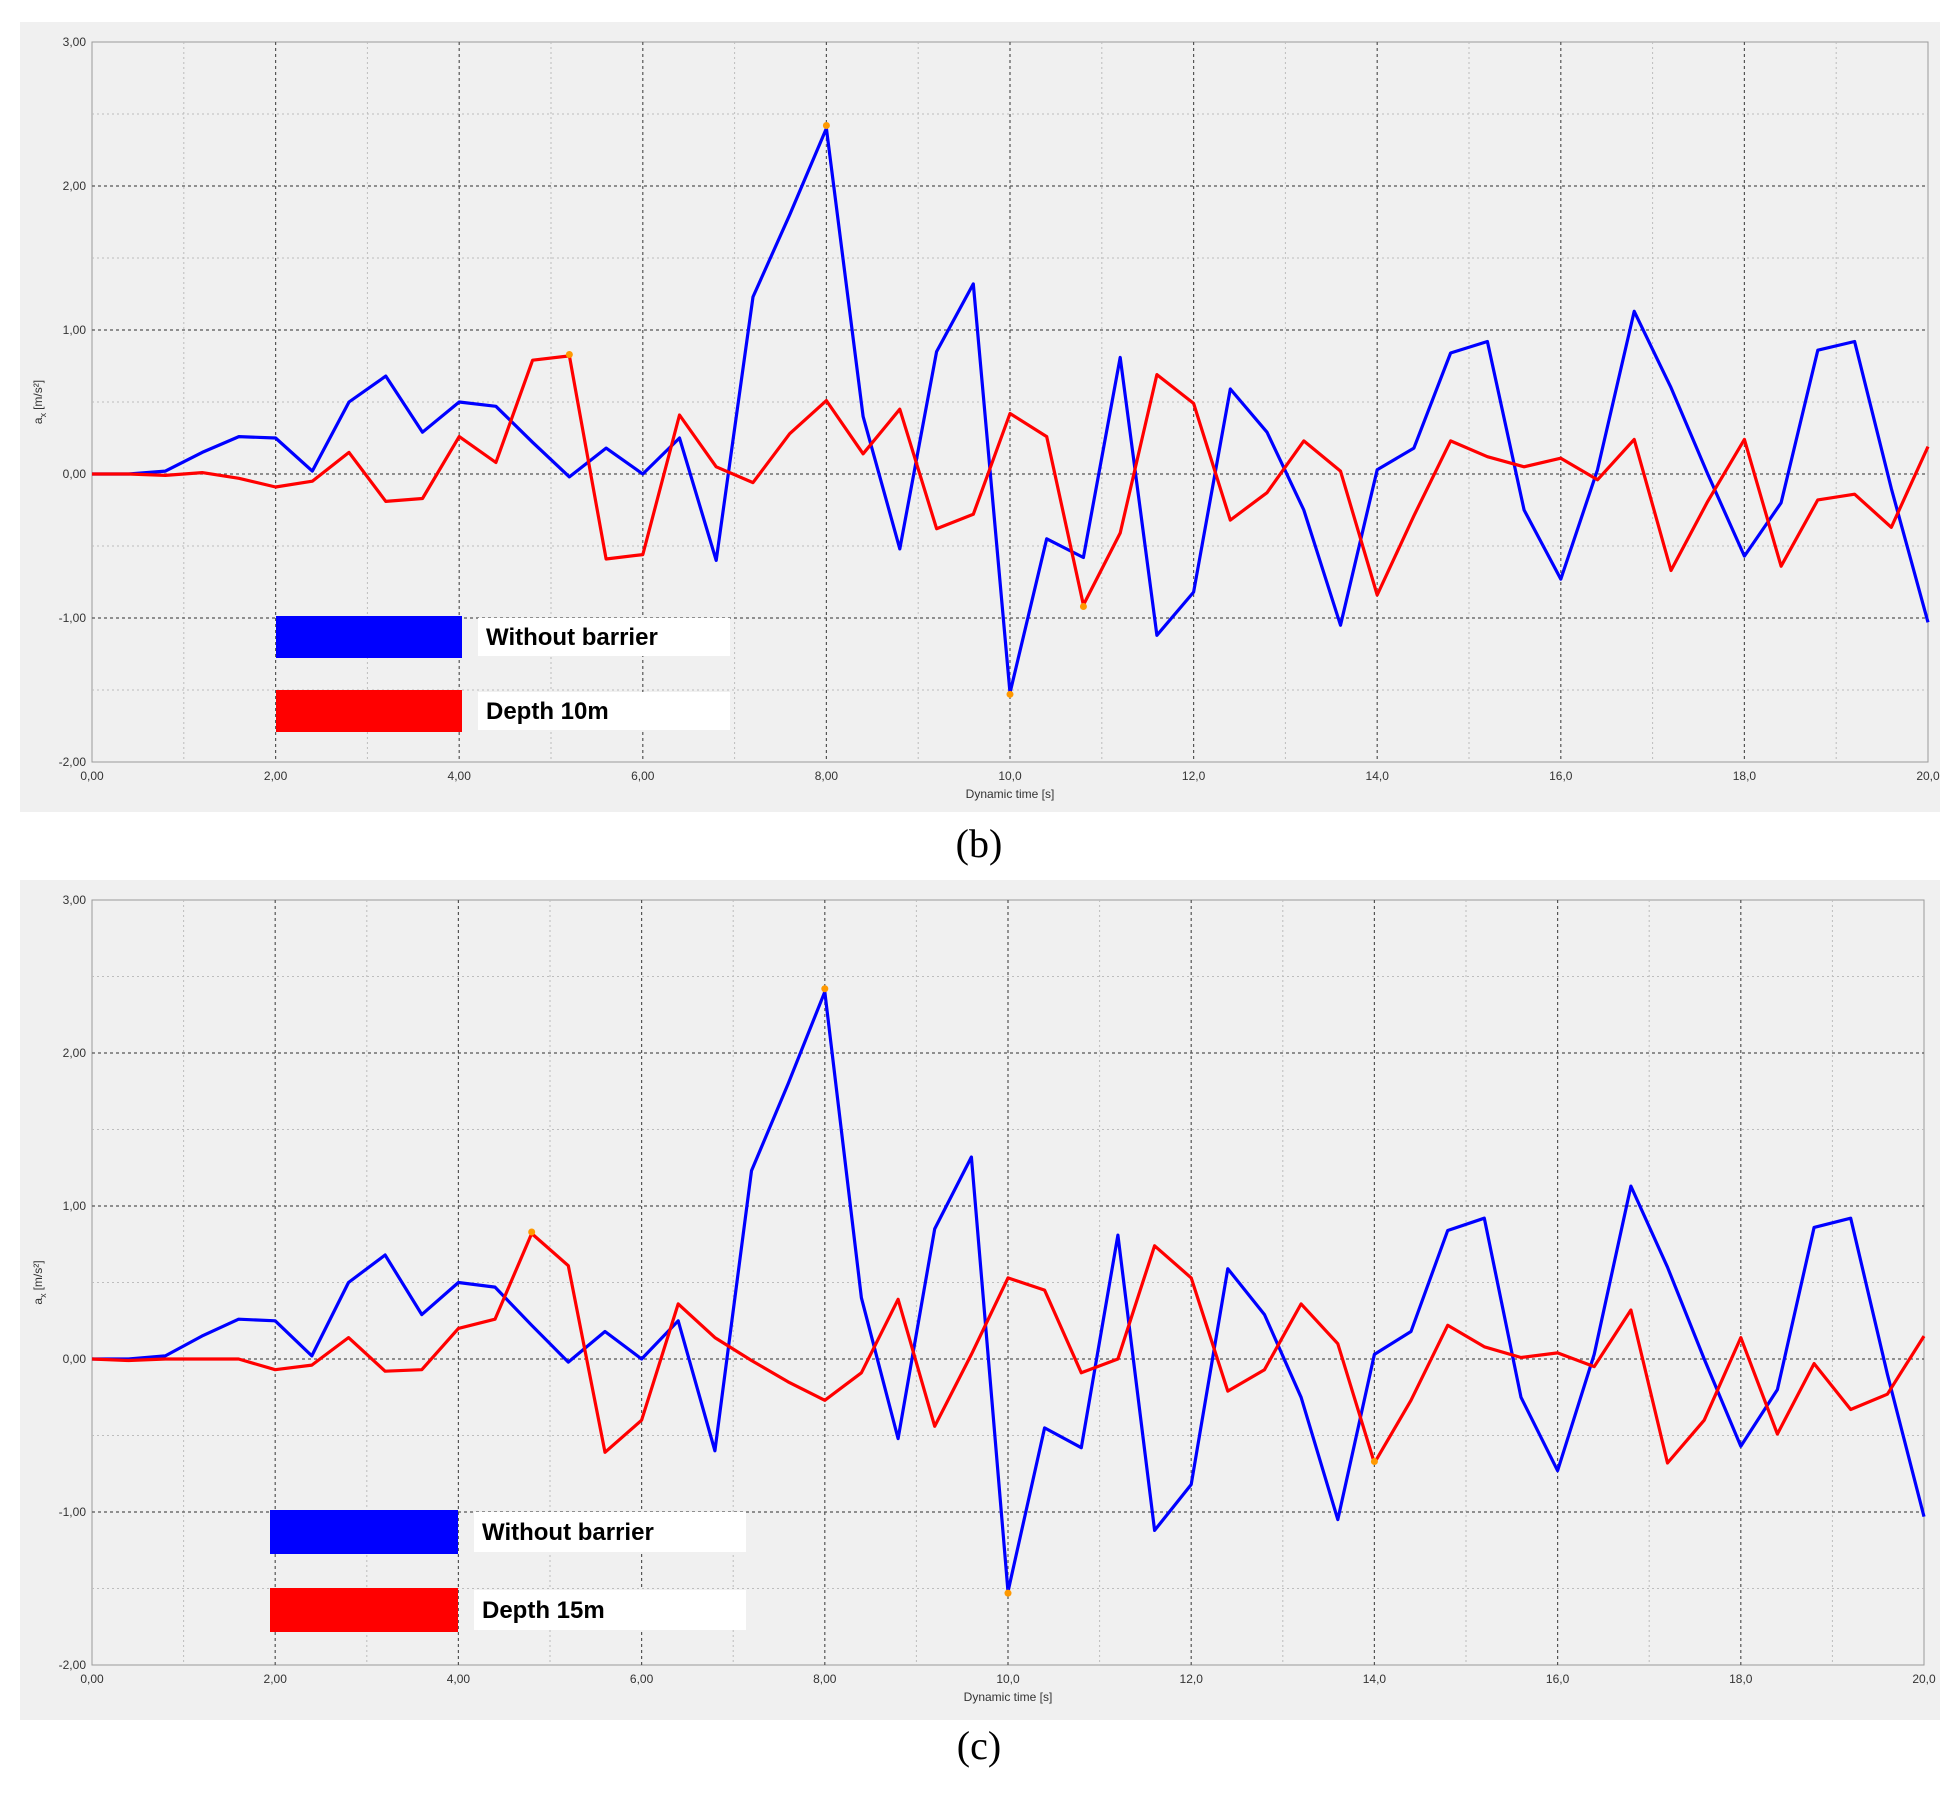 This screenshot has width=1958, height=1802. Describe the element at coordinates (547, 711) in the screenshot. I see `legend-label: Depth 10m` at that location.